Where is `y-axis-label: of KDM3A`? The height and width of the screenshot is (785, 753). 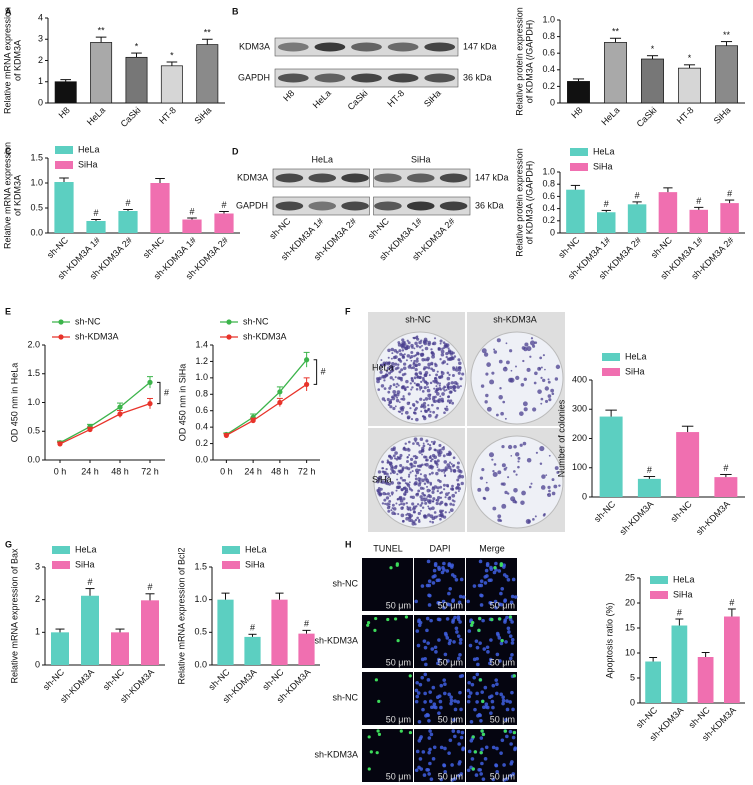 y-axis-label: of KDM3A is located at coordinates (17, 195).